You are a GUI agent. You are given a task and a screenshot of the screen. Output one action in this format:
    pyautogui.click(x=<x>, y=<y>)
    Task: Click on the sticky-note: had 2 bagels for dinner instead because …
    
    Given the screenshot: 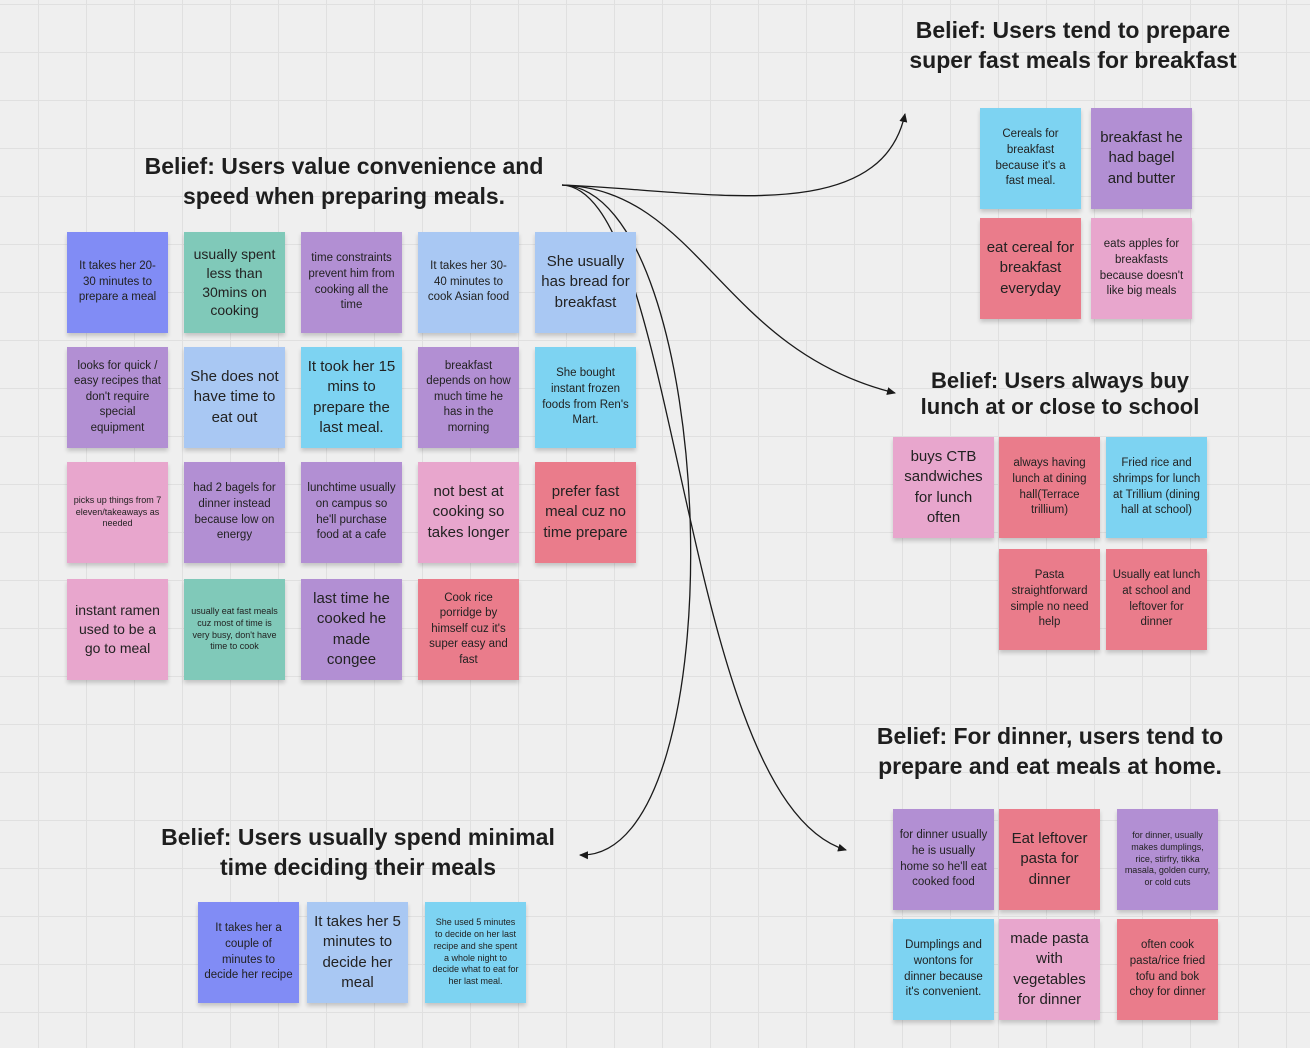 What is the action you would take?
    pyautogui.click(x=234, y=512)
    